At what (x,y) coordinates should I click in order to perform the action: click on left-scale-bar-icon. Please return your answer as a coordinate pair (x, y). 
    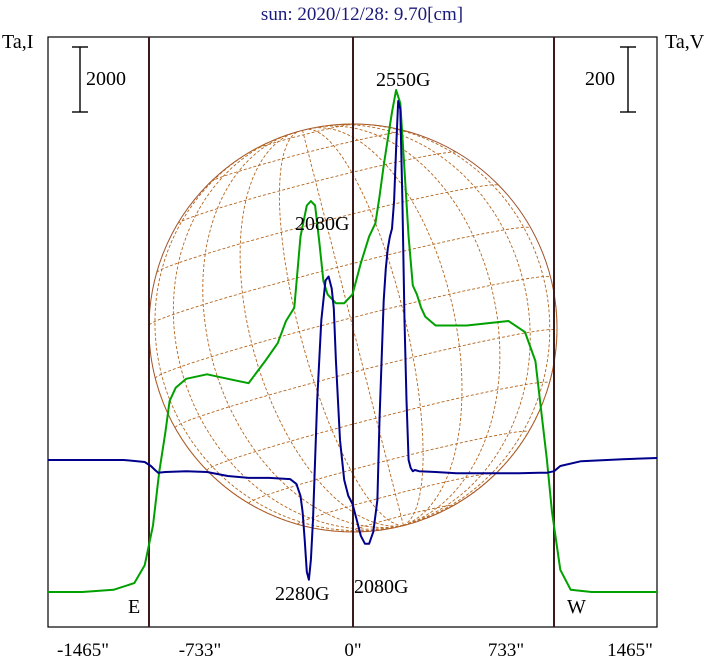
    Looking at the image, I should click on (80, 79).